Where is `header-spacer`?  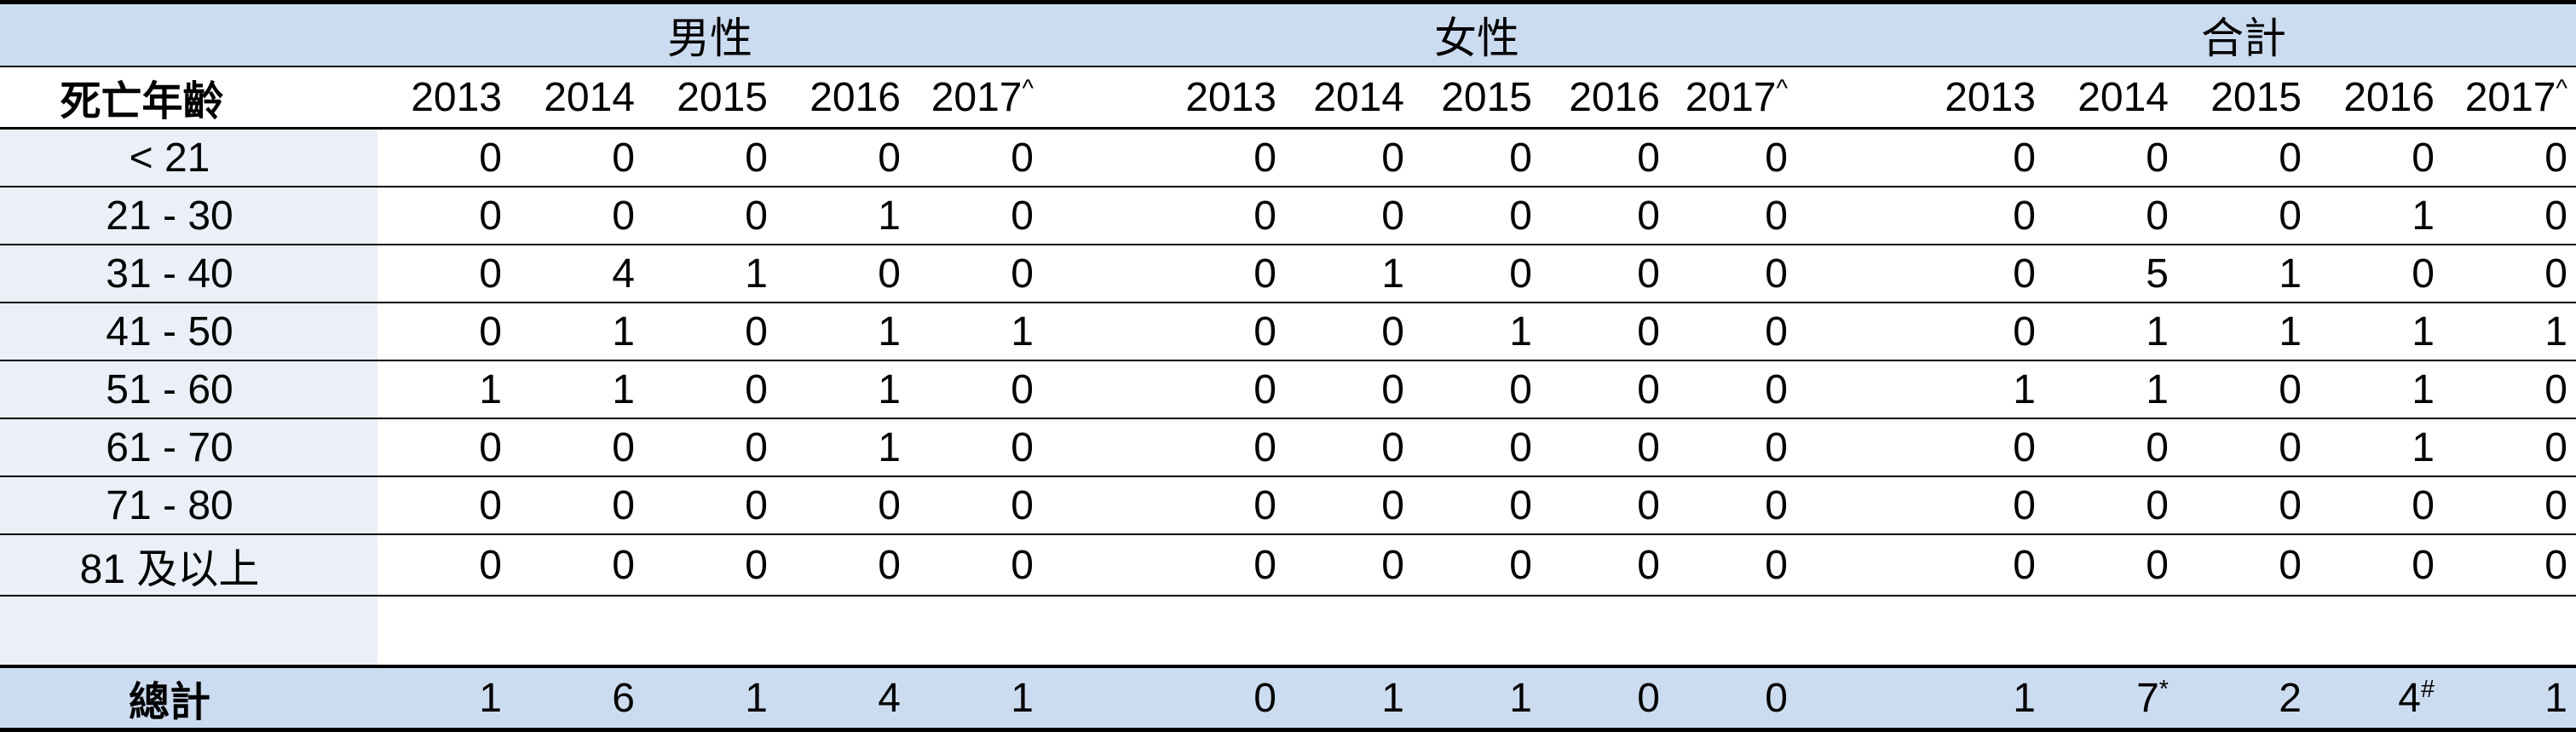
header-spacer is located at coordinates (1853, 98).